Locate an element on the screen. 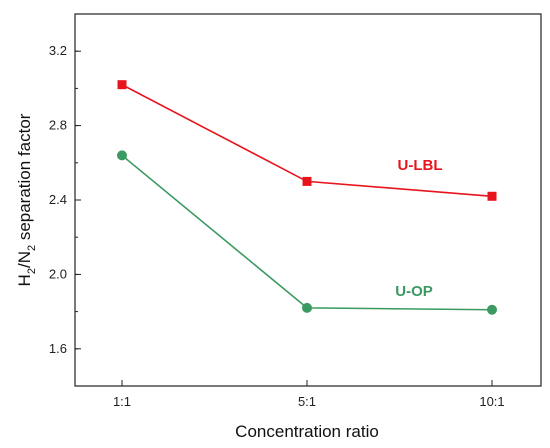  x-tick-label: 5:1 is located at coordinates (307, 401).